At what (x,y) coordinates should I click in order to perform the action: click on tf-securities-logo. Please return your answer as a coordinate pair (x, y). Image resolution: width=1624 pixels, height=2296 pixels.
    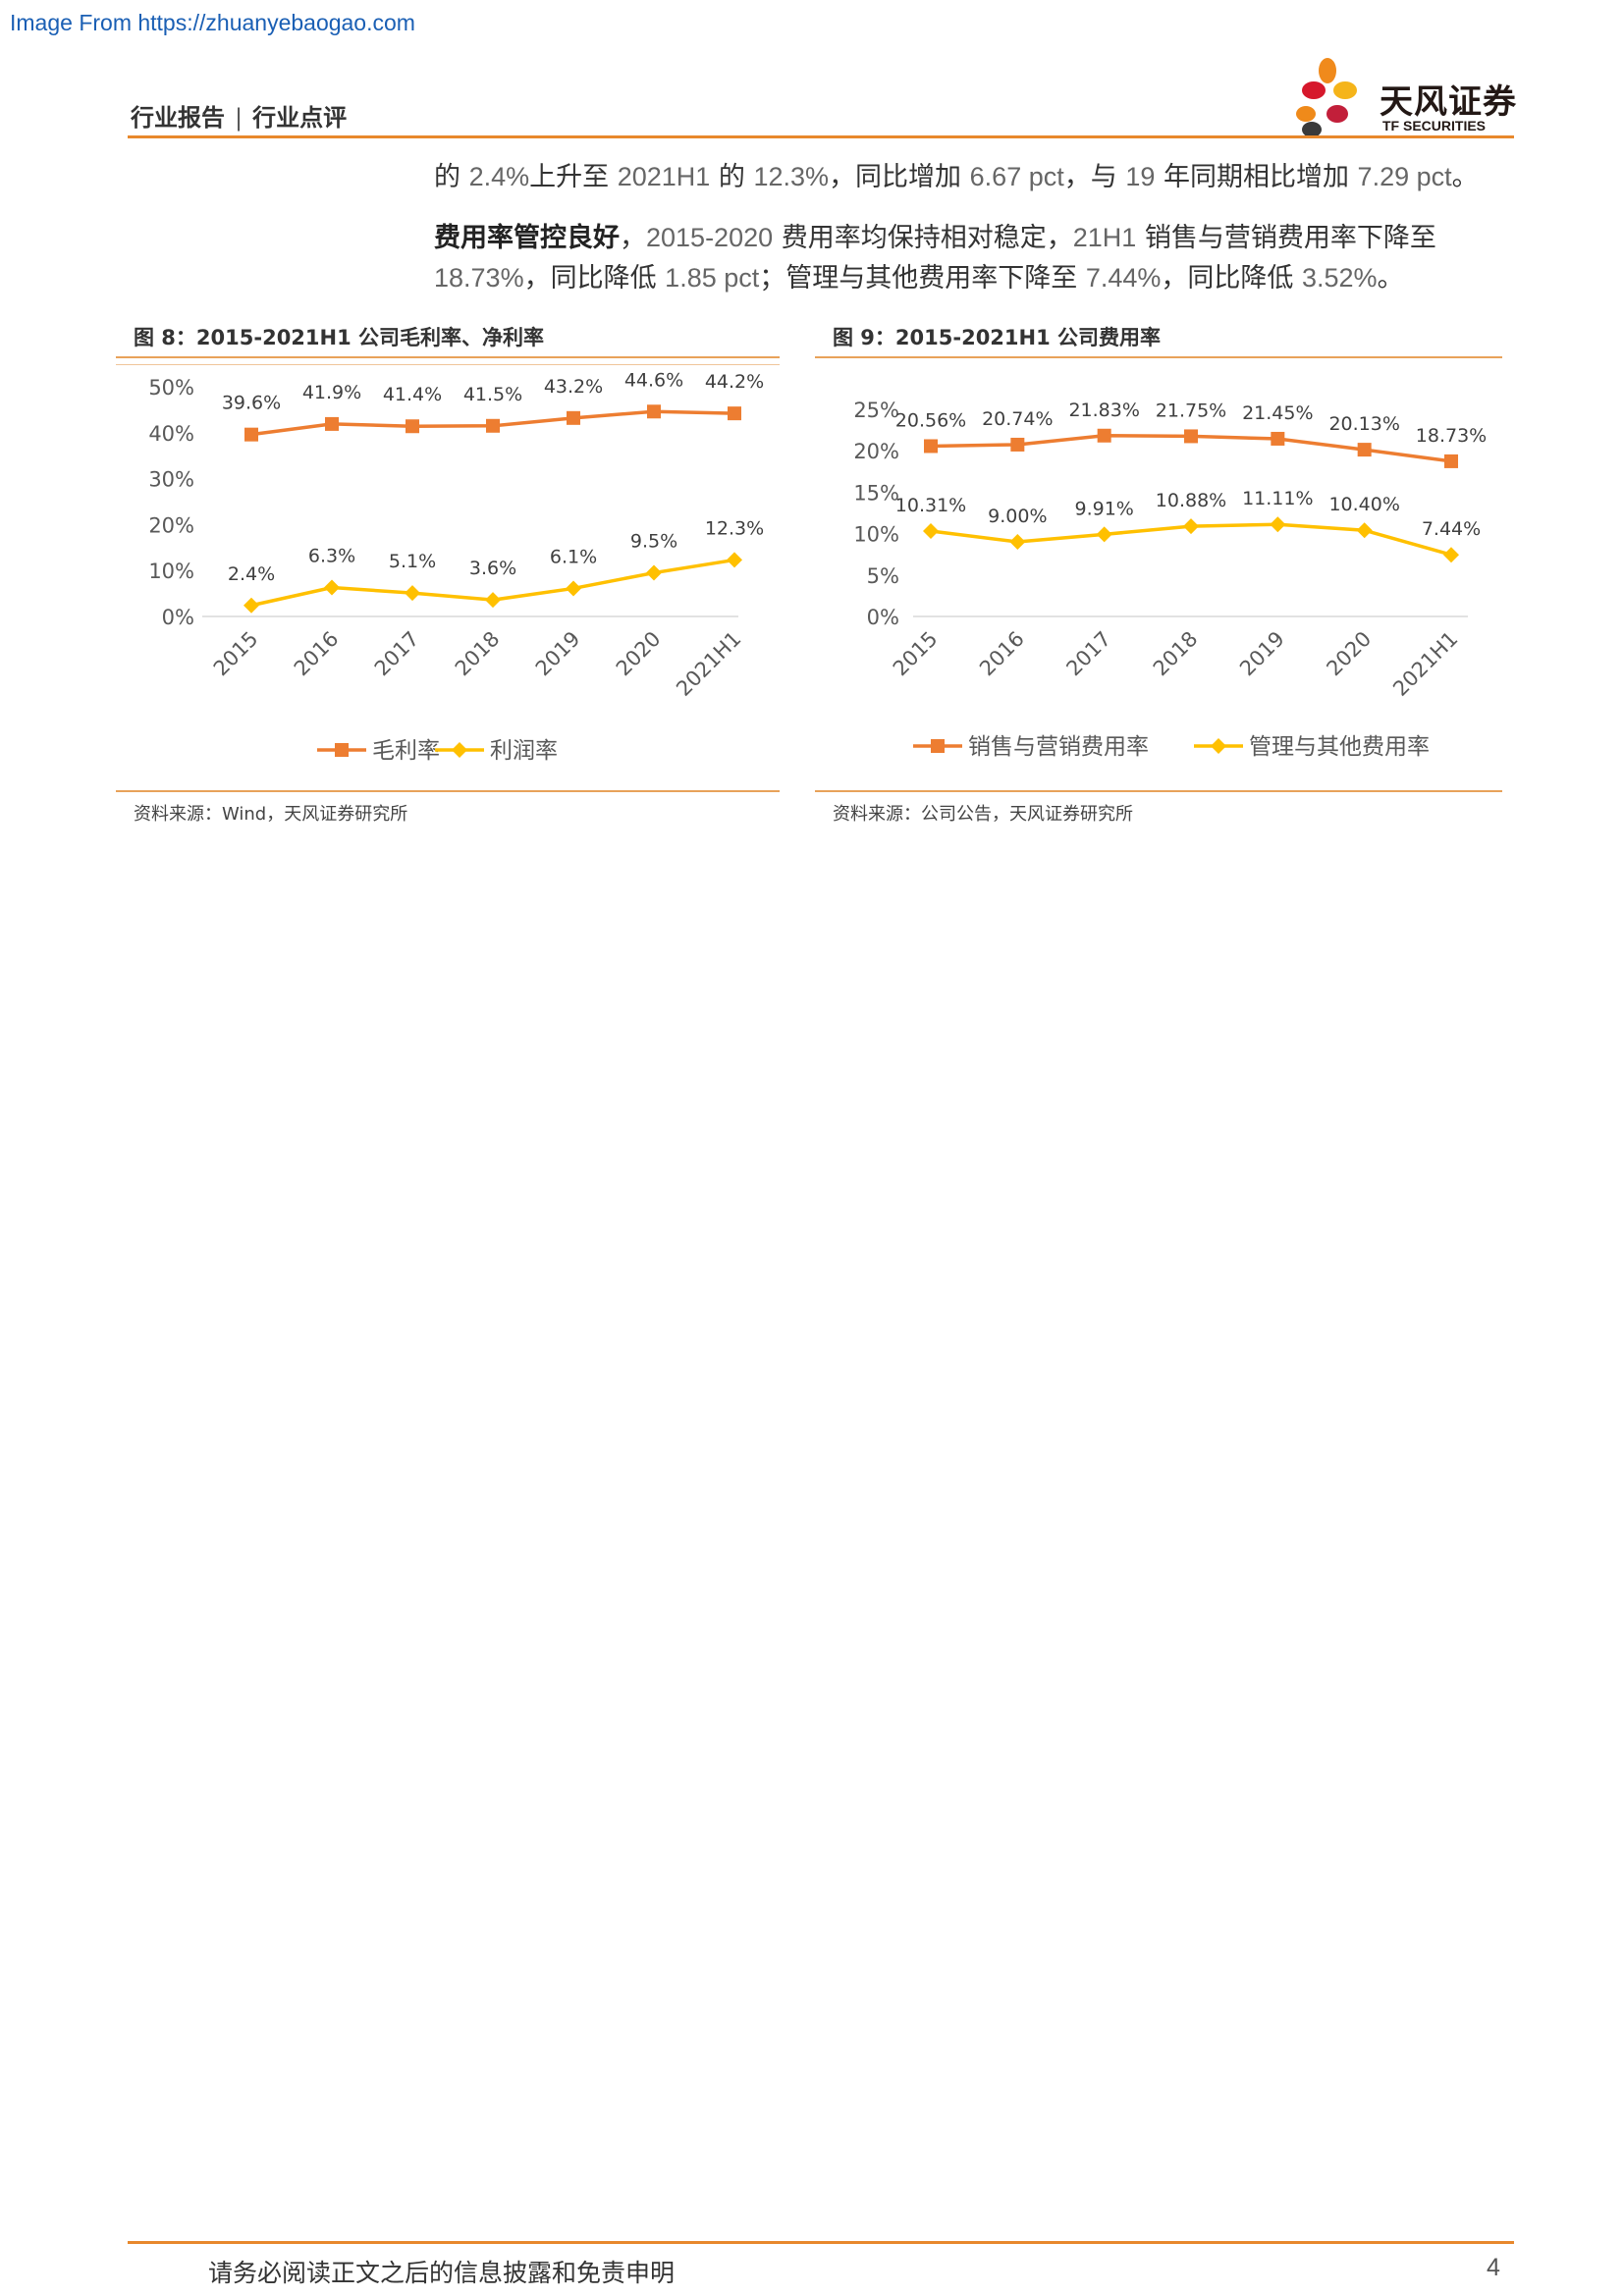
    Looking at the image, I should click on (1326, 97).